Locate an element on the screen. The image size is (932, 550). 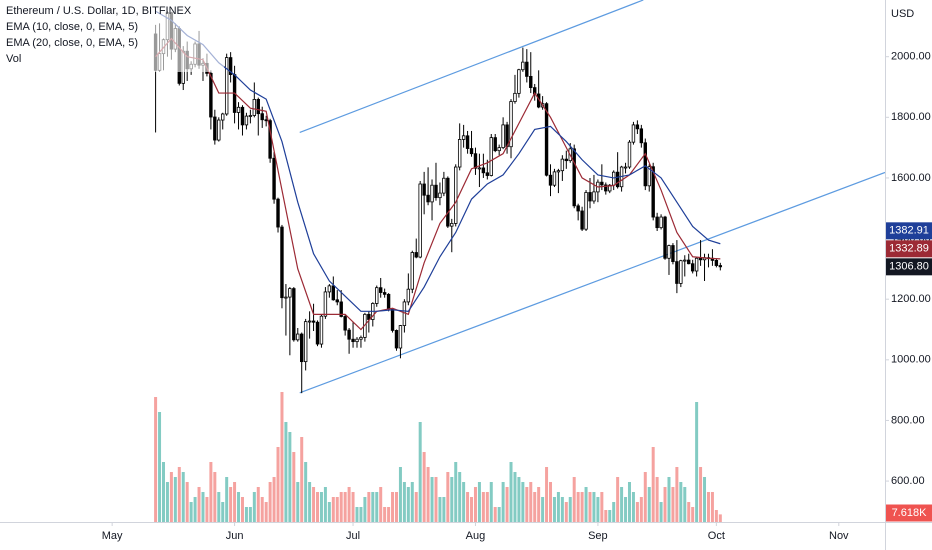
x-tick-label: Jun is located at coordinates (235, 536).